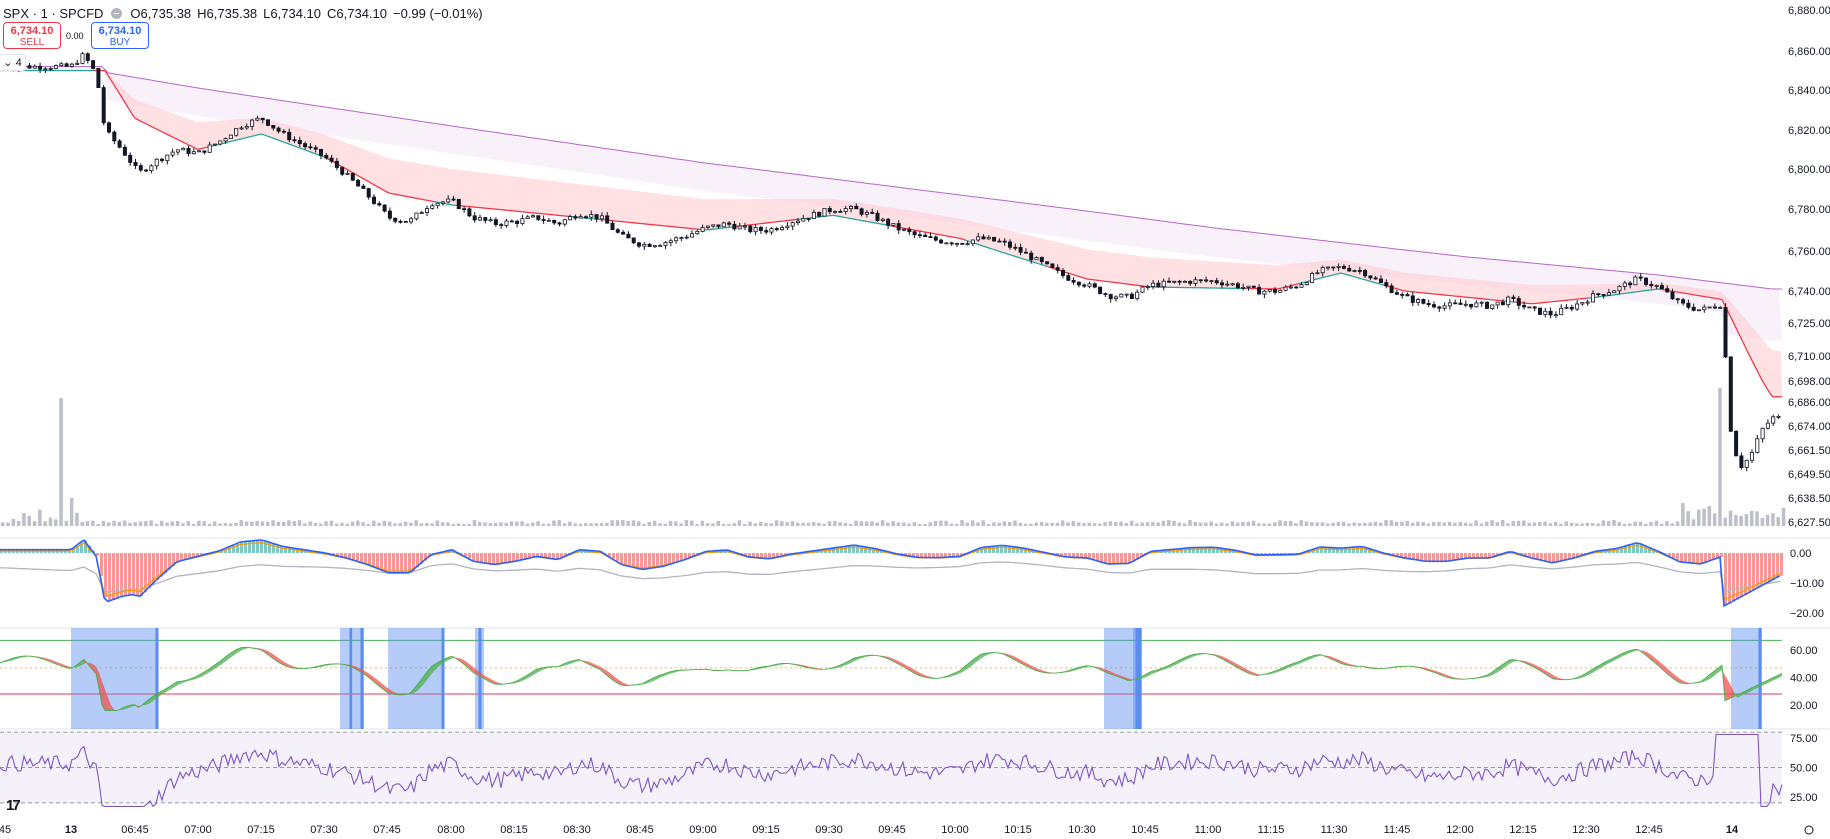 The image size is (1830, 839). I want to click on symbol-title: SPX · 1 · SPCFD, so click(53, 13).